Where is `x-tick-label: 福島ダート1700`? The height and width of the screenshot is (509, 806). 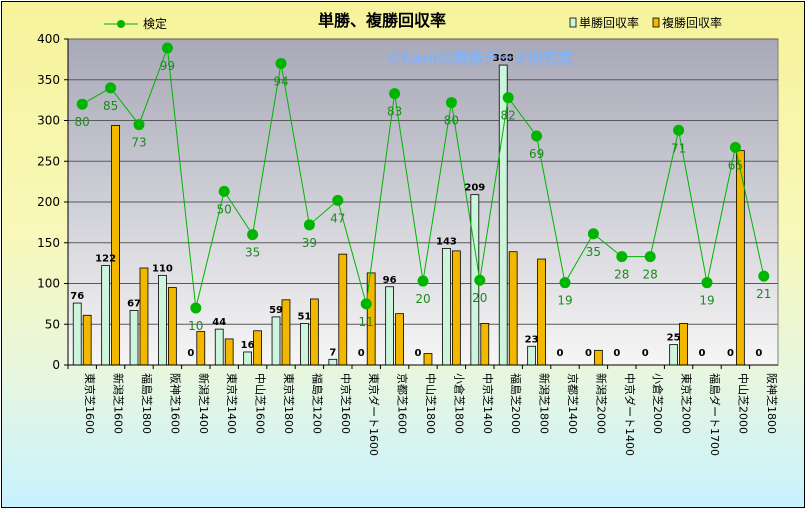
x-tick-label: 福島ダート1700 is located at coordinates (715, 414).